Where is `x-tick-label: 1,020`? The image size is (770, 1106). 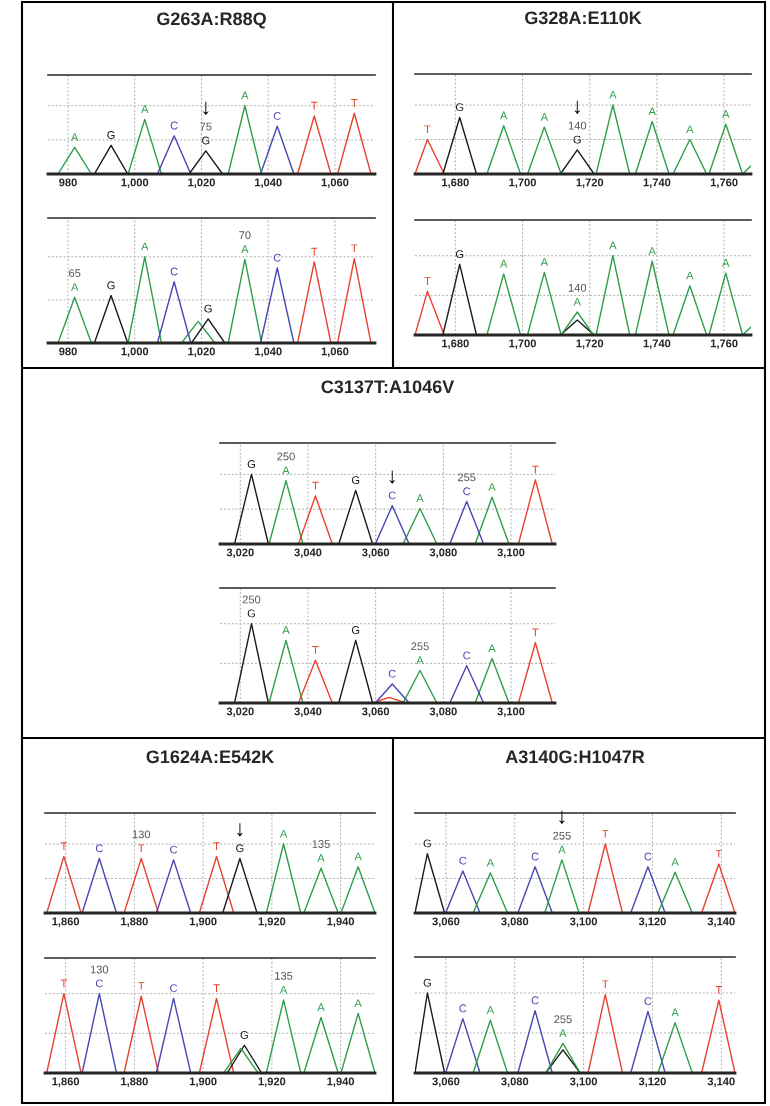
x-tick-label: 1,020 is located at coordinates (201, 352).